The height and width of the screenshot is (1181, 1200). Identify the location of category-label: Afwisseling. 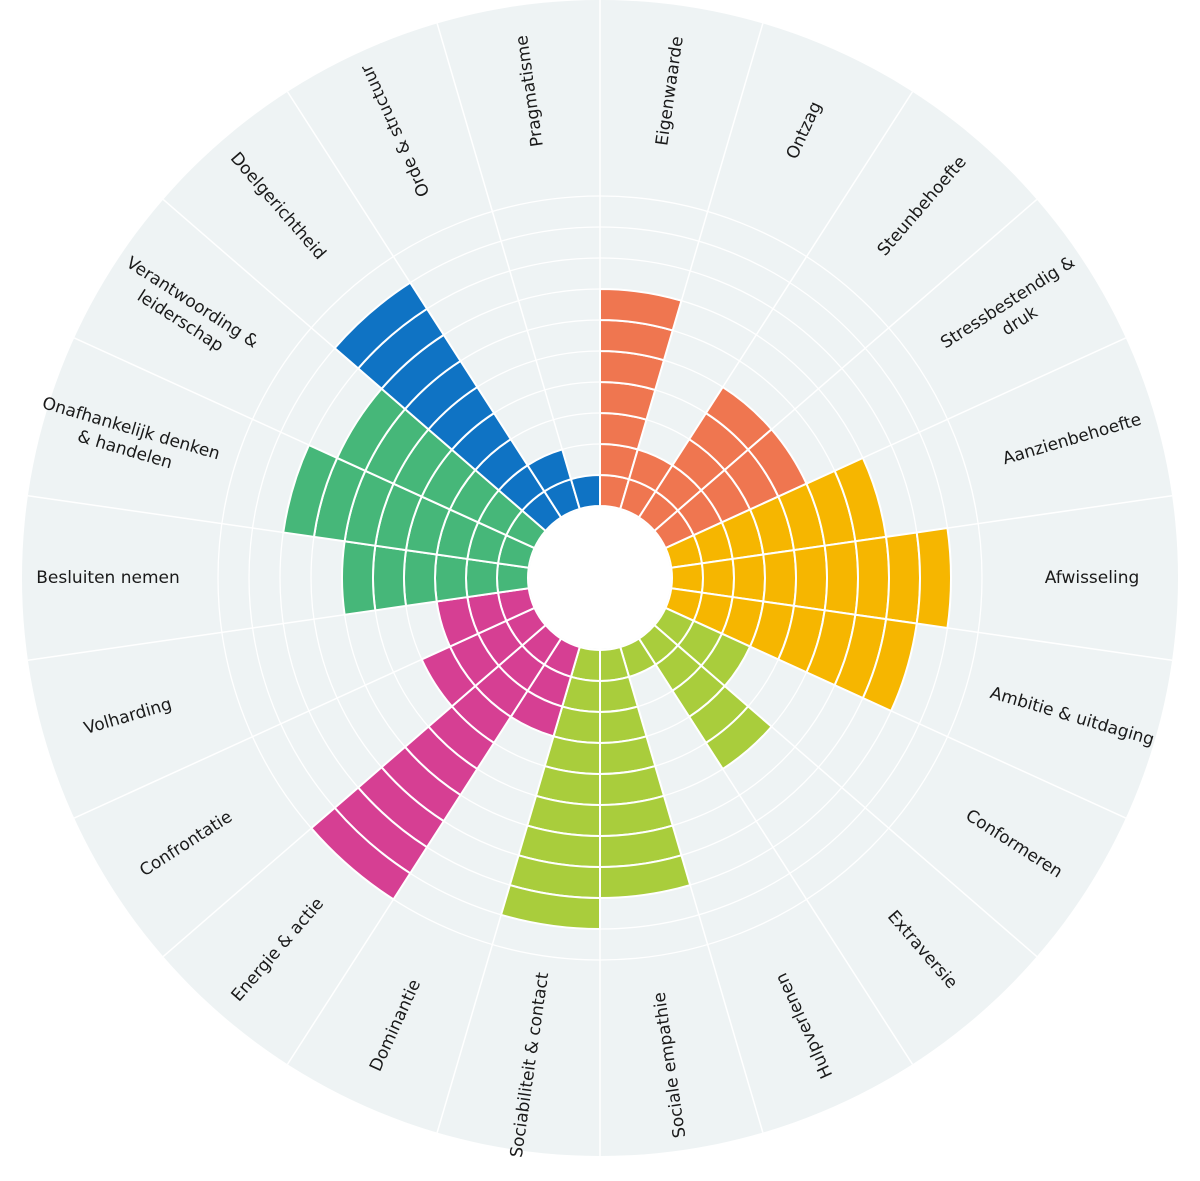
(1092, 578).